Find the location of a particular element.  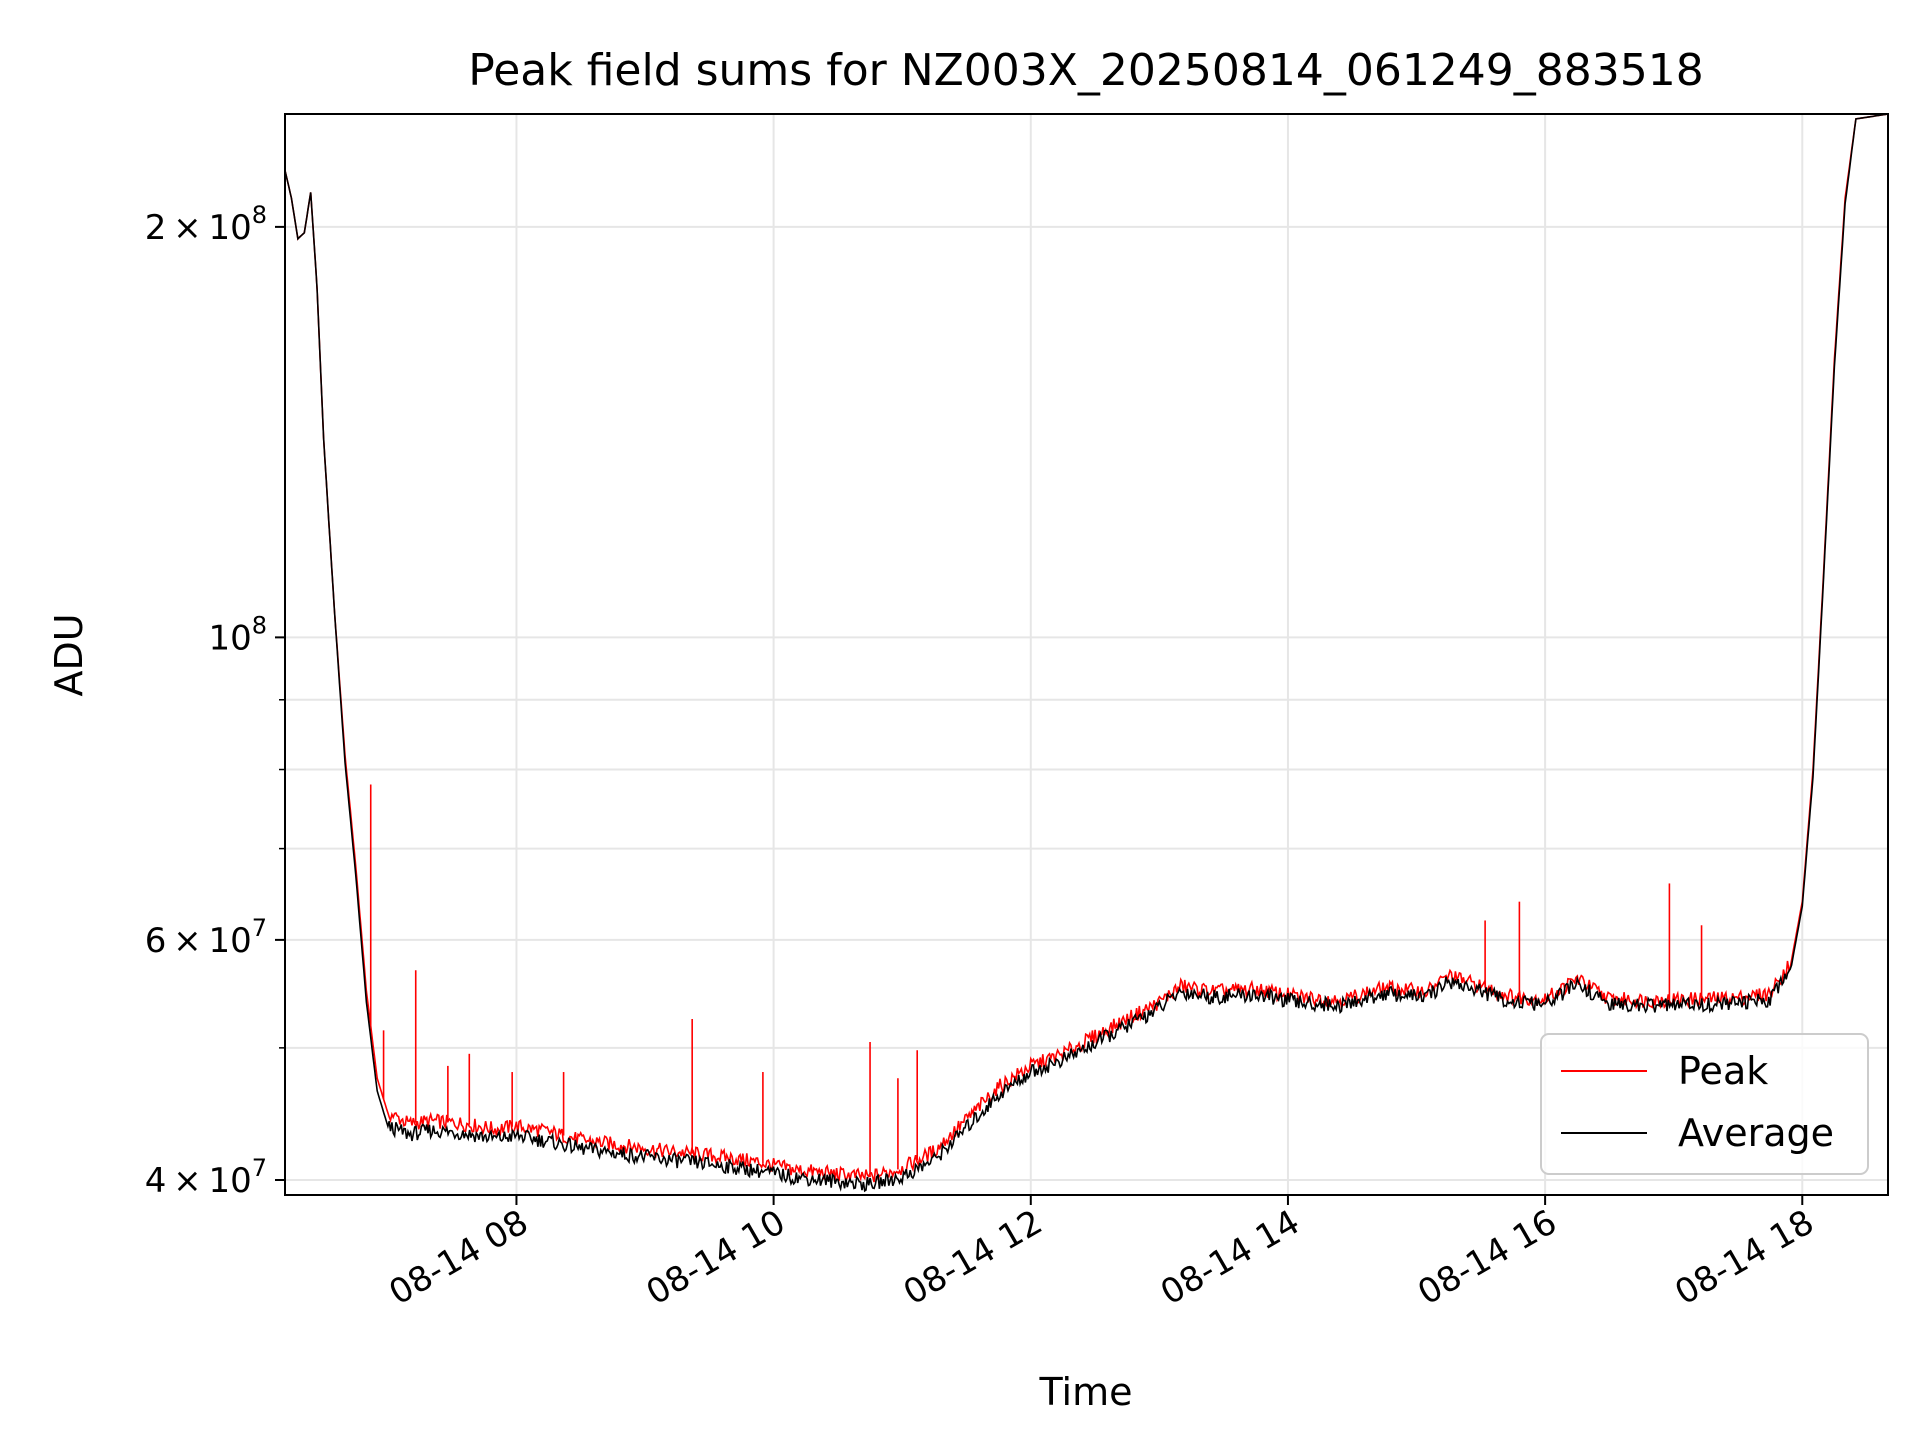

x-tick-label: 08-14 14 is located at coordinates (1230, 1257).